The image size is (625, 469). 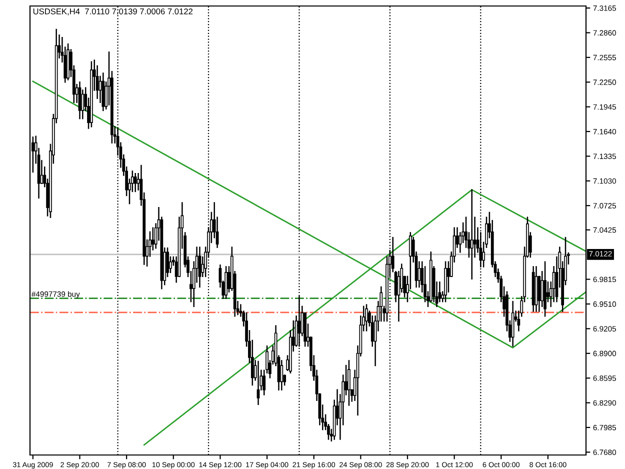 What do you see at coordinates (113, 12) in the screenshot?
I see `chart-title: USDSEK,H4 7.0110 7.0139 7.0006 7.0122` at bounding box center [113, 12].